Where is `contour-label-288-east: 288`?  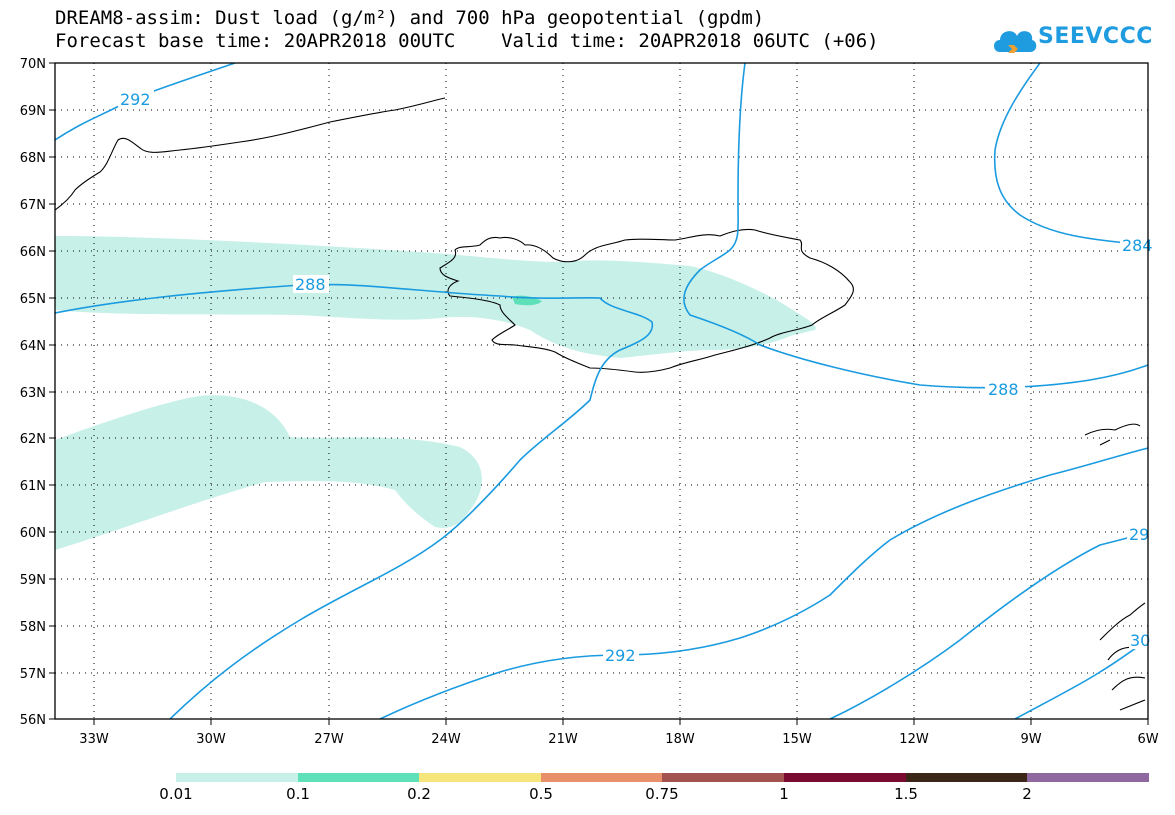
contour-label-288-east: 288 is located at coordinates (1003, 389).